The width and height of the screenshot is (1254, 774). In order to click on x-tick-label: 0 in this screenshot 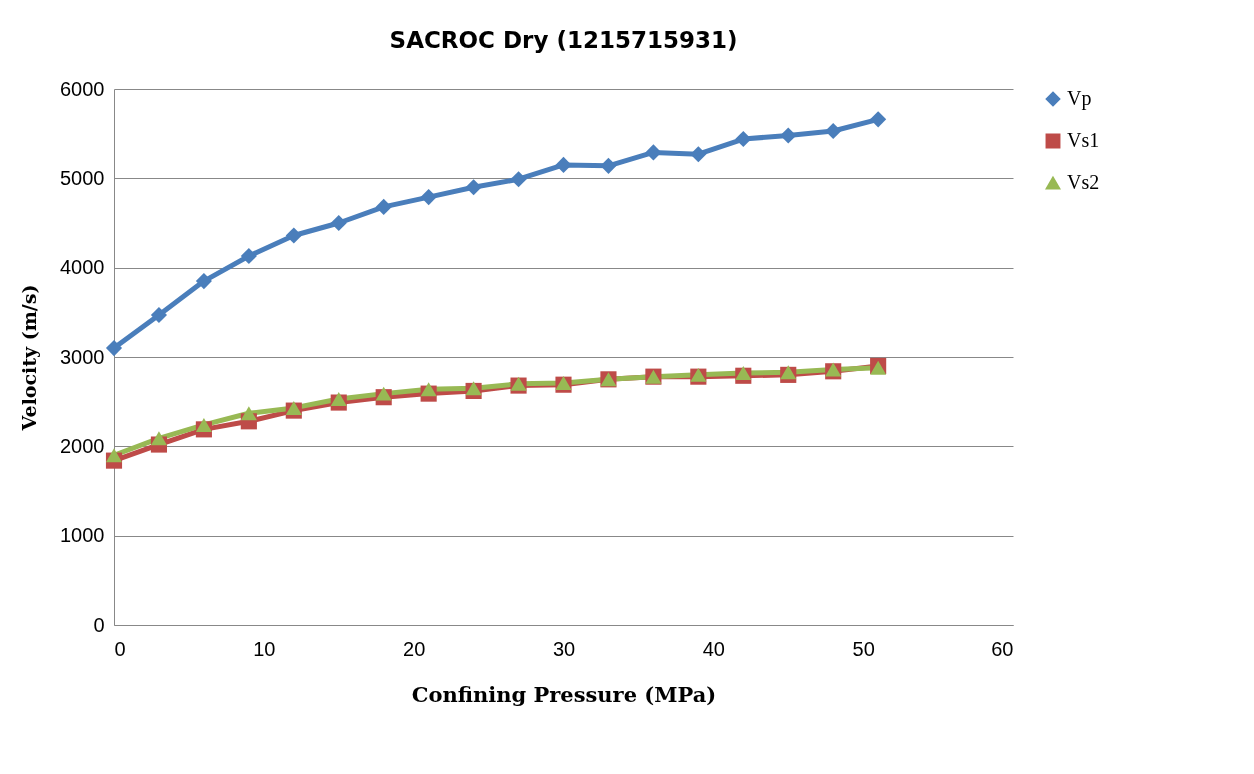, I will do `click(120, 648)`.